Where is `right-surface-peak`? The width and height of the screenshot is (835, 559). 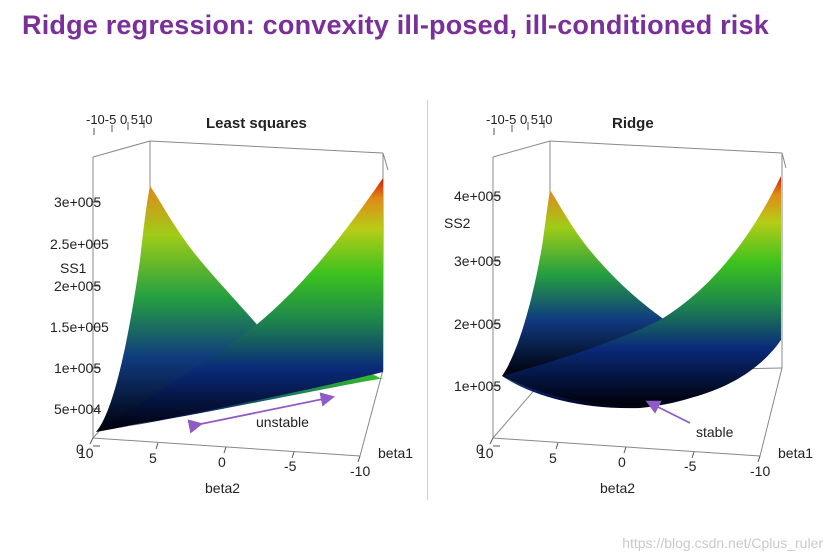 right-surface-peak is located at coordinates (587, 283).